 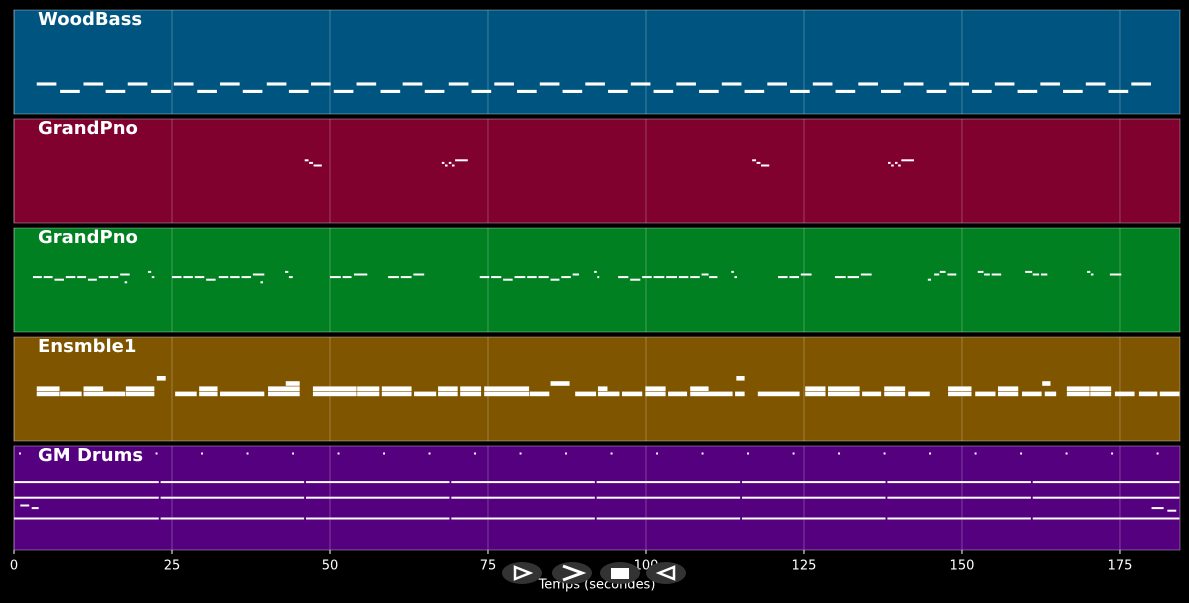 What do you see at coordinates (572, 573) in the screenshot?
I see `forward-button` at bounding box center [572, 573].